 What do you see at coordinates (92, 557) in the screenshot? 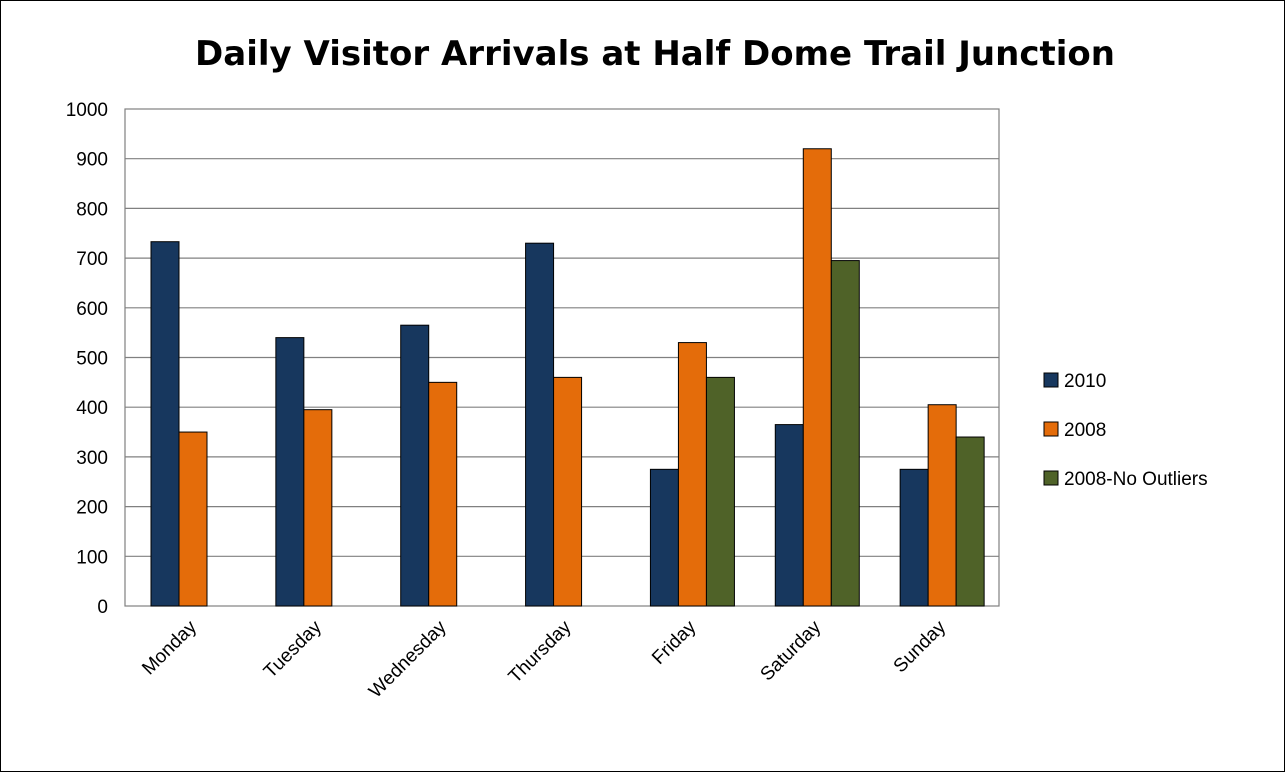
I see `y-tick-label: 100` at bounding box center [92, 557].